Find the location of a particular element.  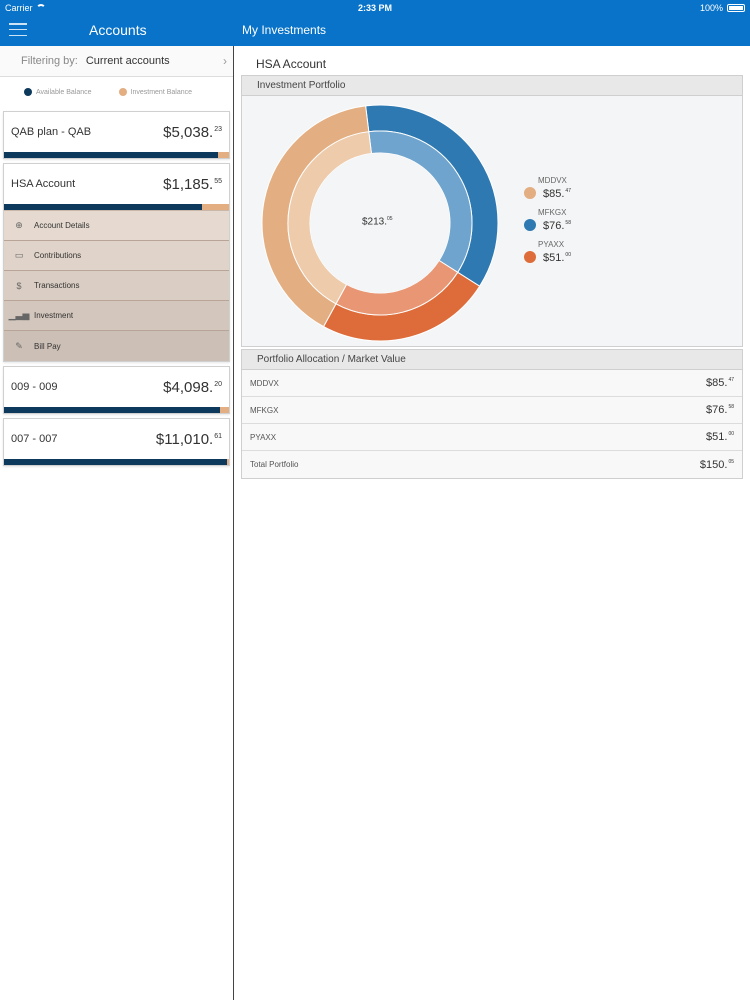

account-card-007: 007 - 007 $11,010.61 is located at coordinates (116, 442).